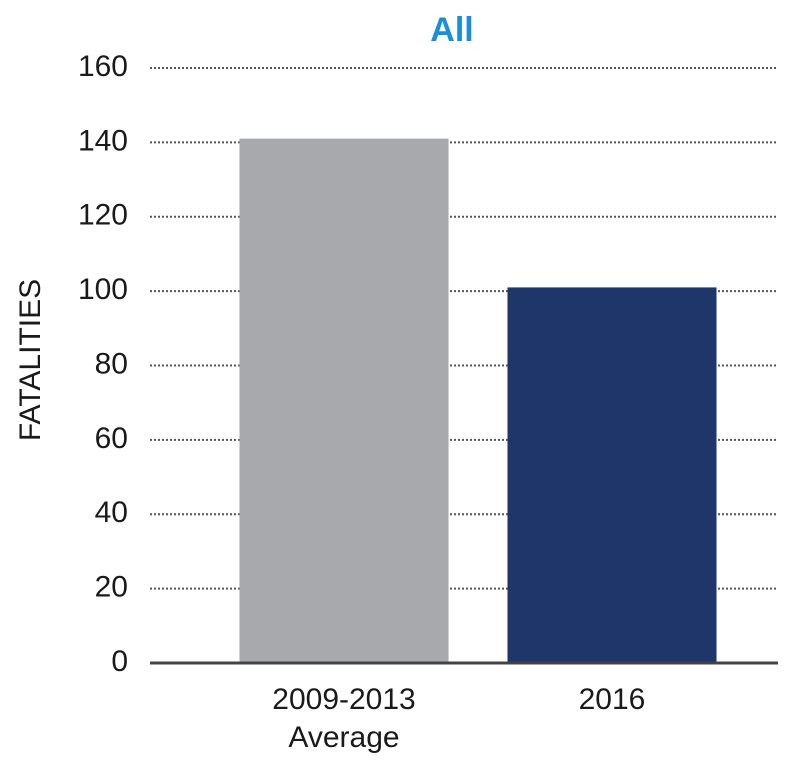 This screenshot has height=768, width=792. What do you see at coordinates (612, 475) in the screenshot?
I see `bar` at bounding box center [612, 475].